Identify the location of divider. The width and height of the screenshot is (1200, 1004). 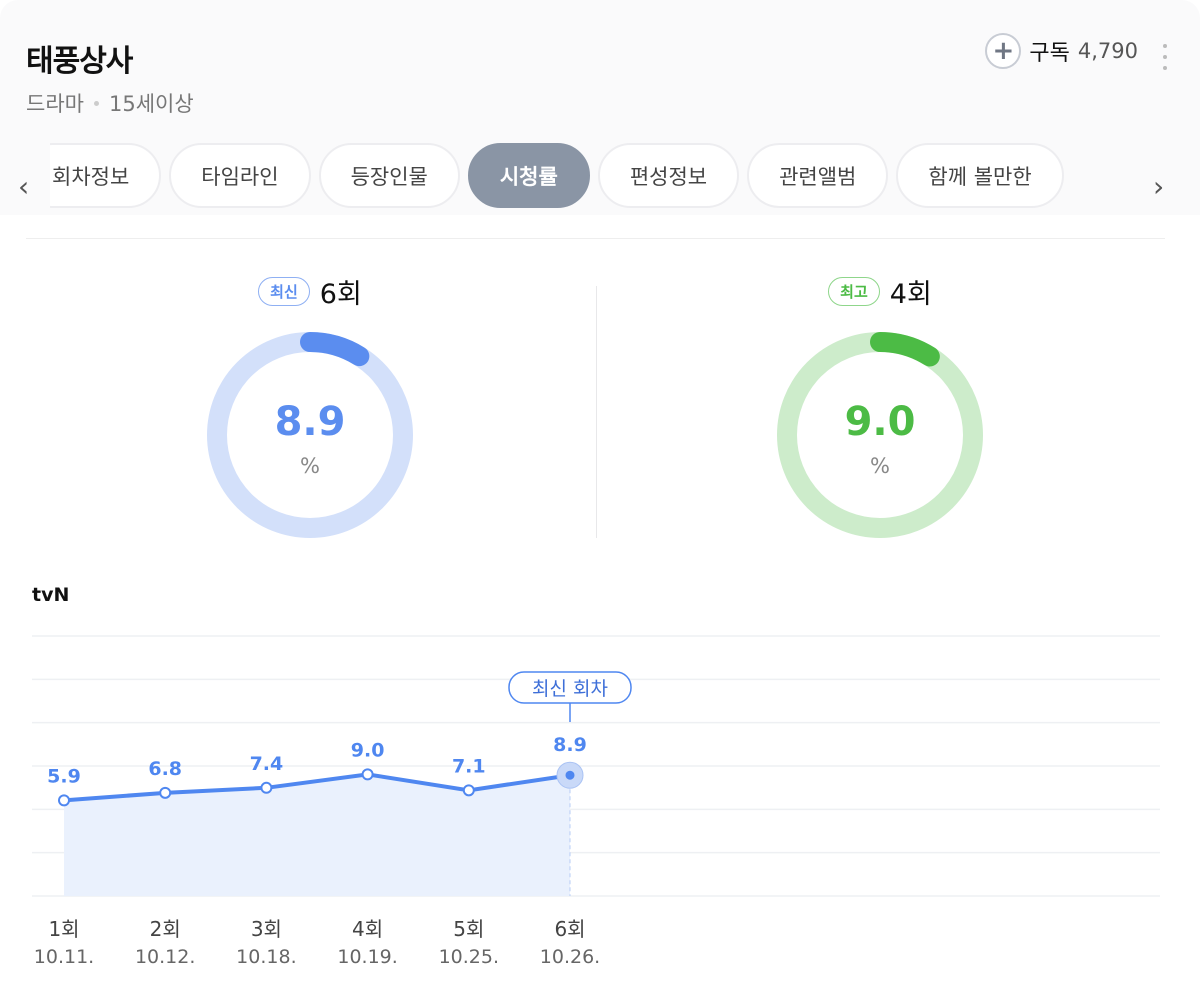
(595, 238).